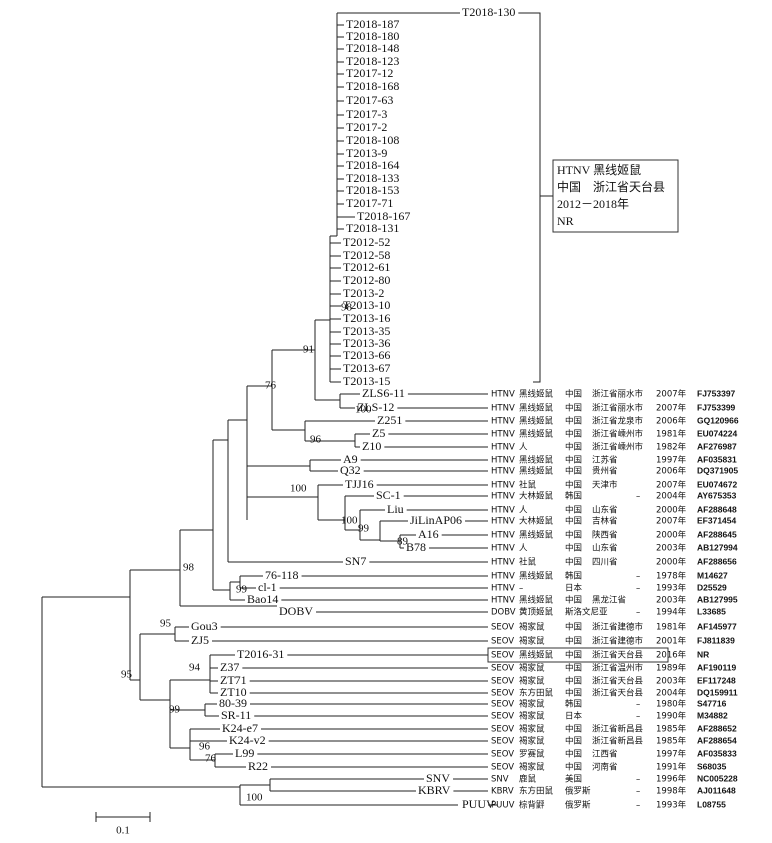  What do you see at coordinates (536, 612) in the screenshot?
I see `host: 黄顶姬鼠` at bounding box center [536, 612].